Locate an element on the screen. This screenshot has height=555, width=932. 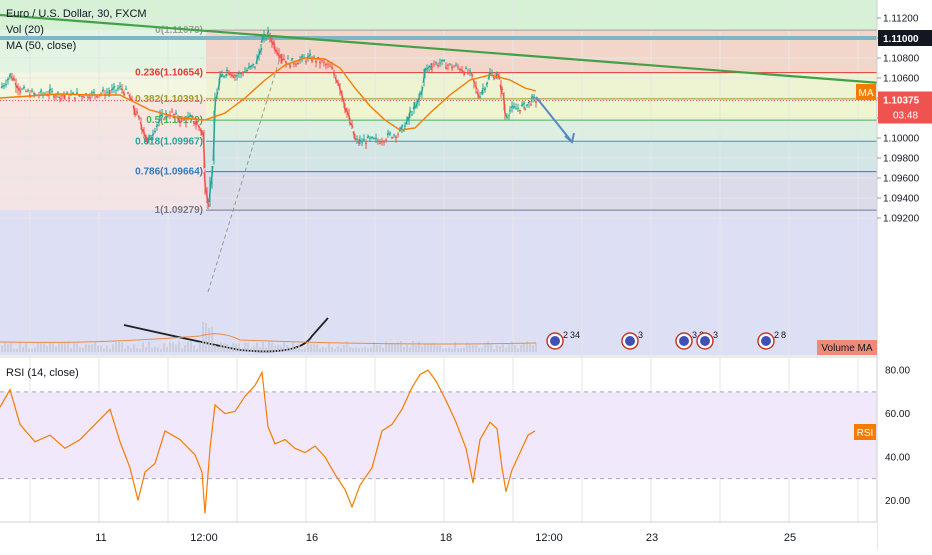
rsi-band-fill is located at coordinates (438, 435).